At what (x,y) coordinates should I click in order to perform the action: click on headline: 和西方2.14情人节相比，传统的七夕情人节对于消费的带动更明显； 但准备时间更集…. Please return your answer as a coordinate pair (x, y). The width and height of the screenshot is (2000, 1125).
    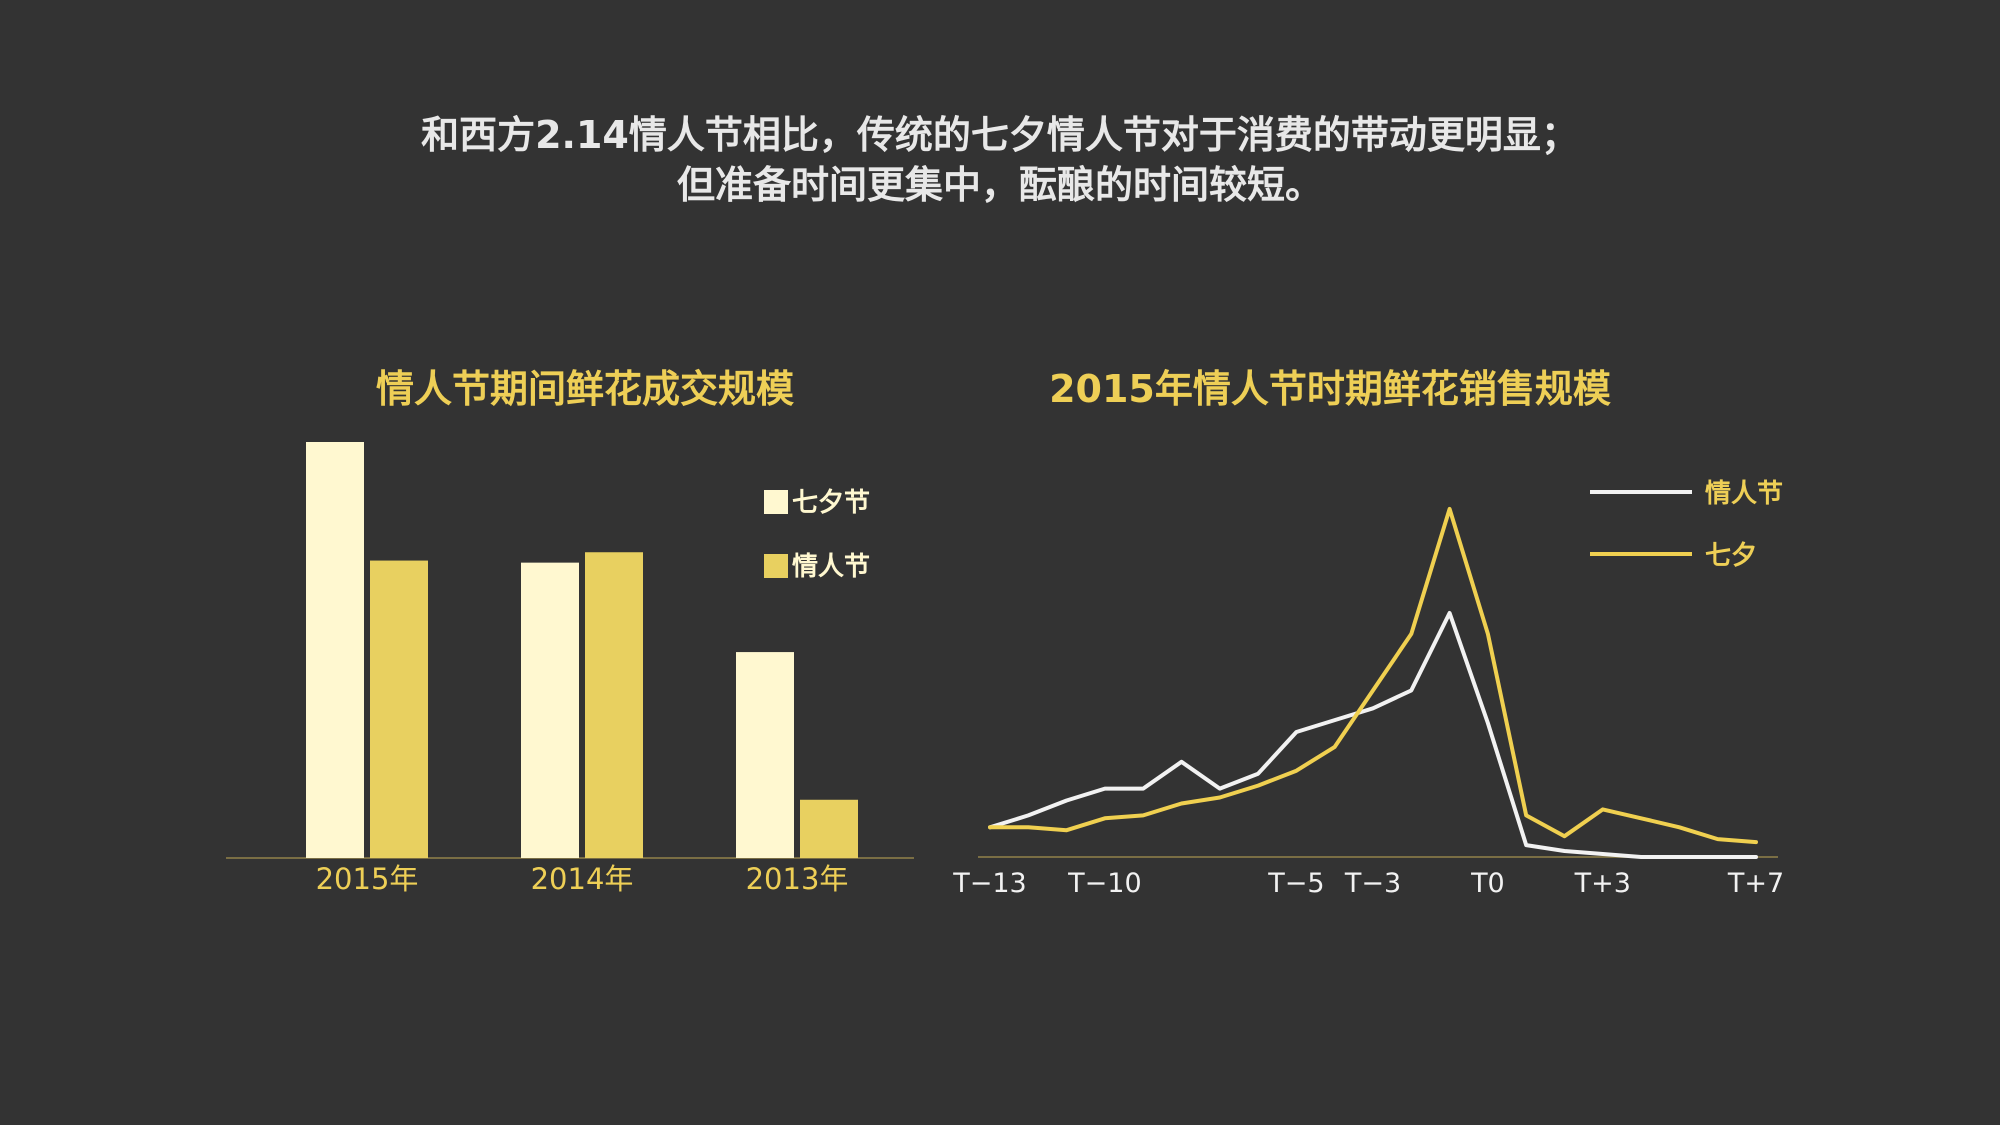
    Looking at the image, I should click on (1000, 160).